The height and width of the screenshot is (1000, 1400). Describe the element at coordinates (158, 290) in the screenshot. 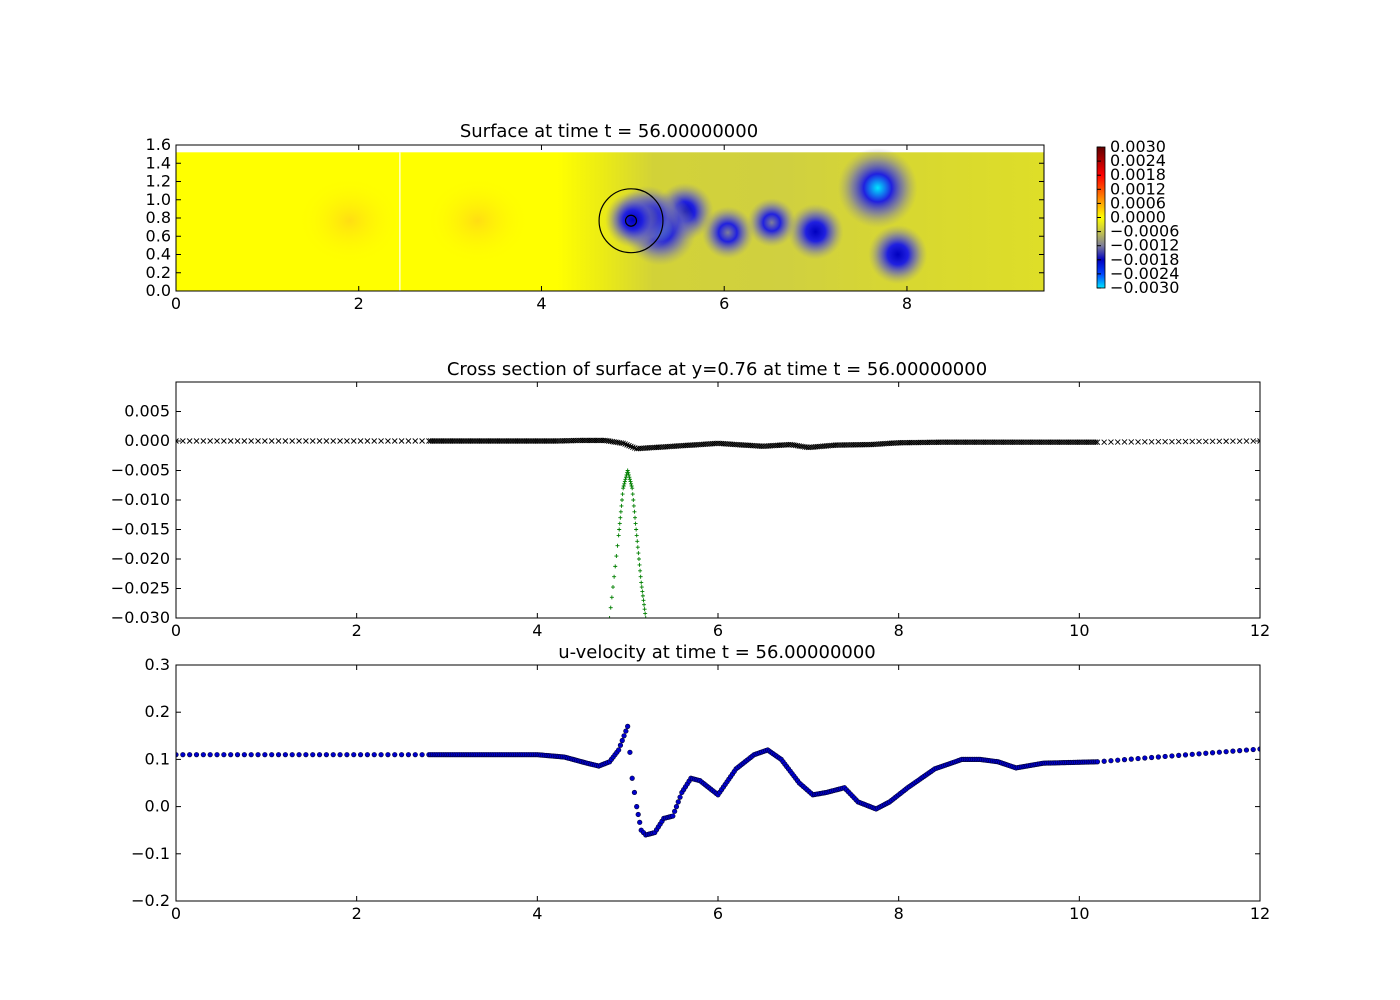

I see `y-tick-label: 0.0` at that location.